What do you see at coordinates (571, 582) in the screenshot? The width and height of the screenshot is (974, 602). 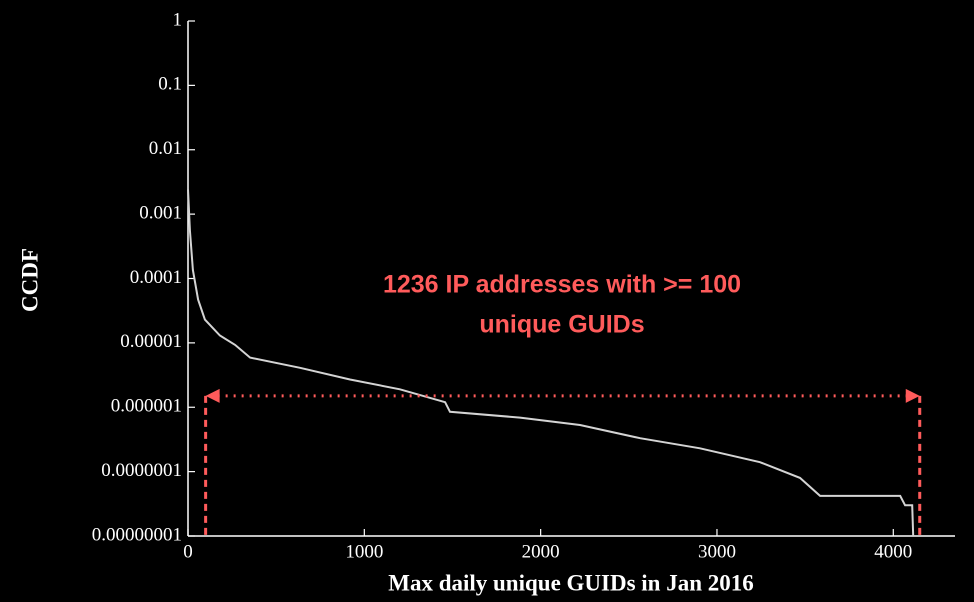 I see `x-axis-title: Max daily unique GUIDs in Jan 2016` at bounding box center [571, 582].